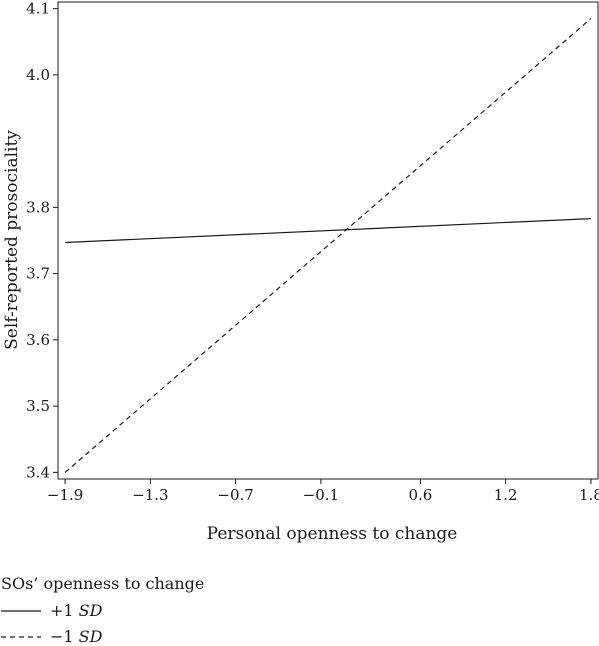 This screenshot has height=646, width=599. I want to click on y-axis-ticks: 3.4 3.5 3.6 3.7 3.8 4.0 4.1, so click(42, 240).